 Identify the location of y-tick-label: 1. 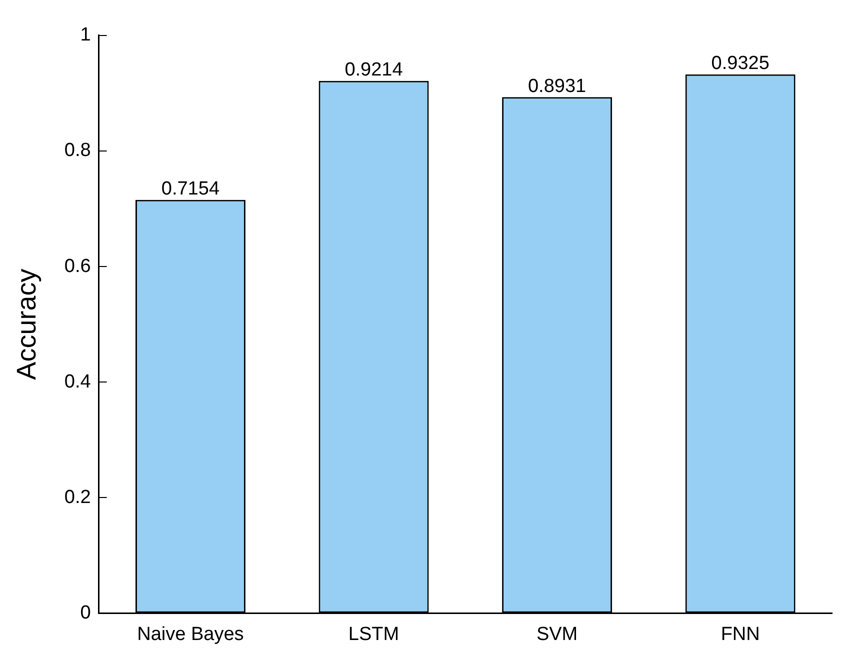
(85, 35).